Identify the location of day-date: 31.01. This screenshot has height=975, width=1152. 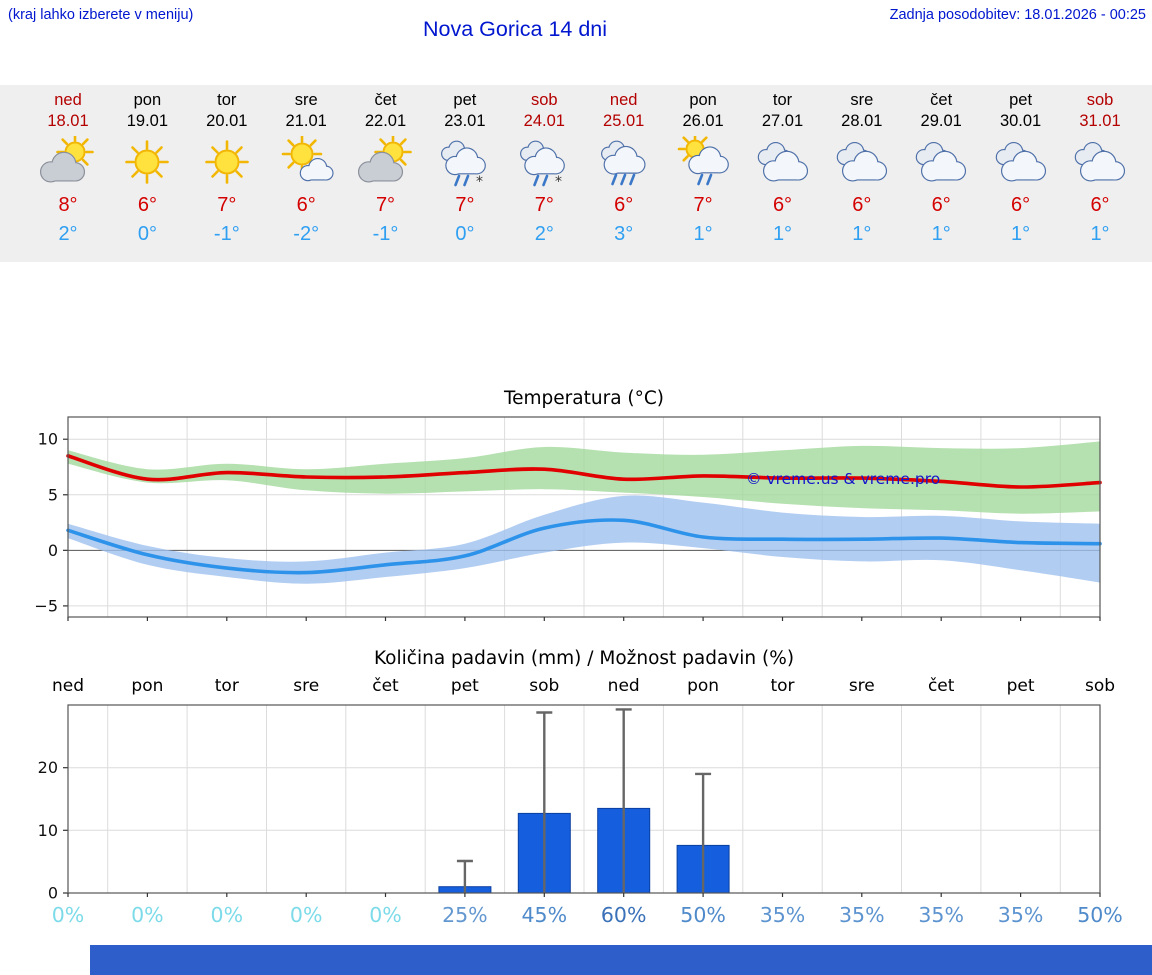
(1100, 121).